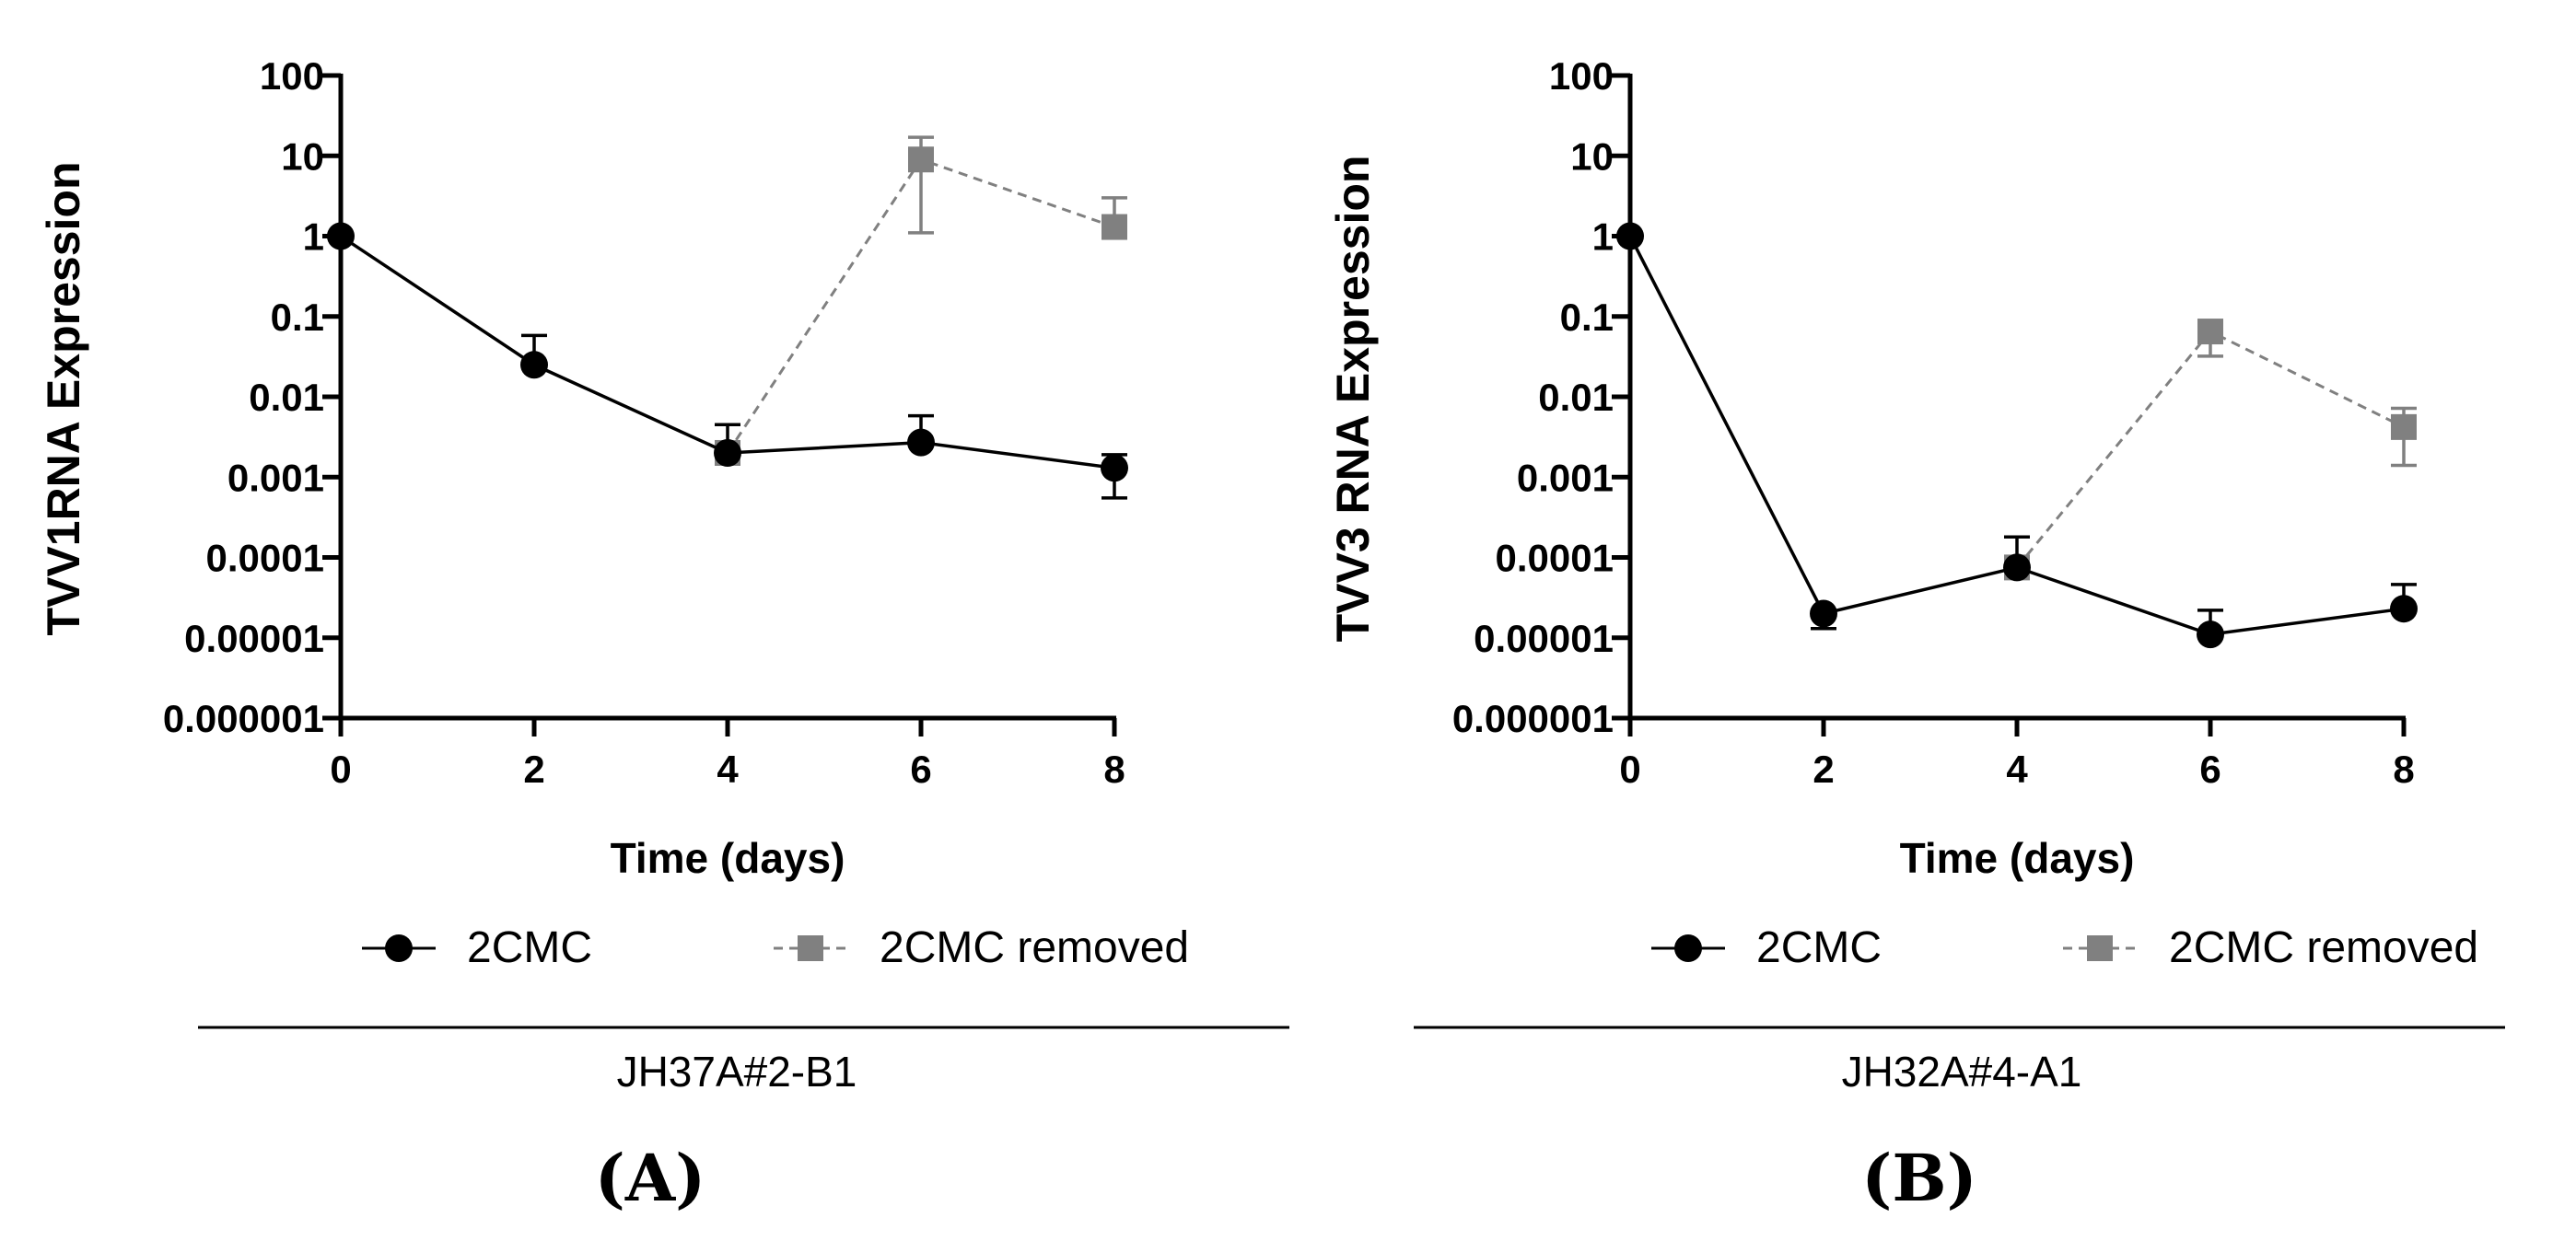 The image size is (2576, 1241). Describe the element at coordinates (1688, 948) in the screenshot. I see `panel-b-legend-2cmc-marker` at that location.